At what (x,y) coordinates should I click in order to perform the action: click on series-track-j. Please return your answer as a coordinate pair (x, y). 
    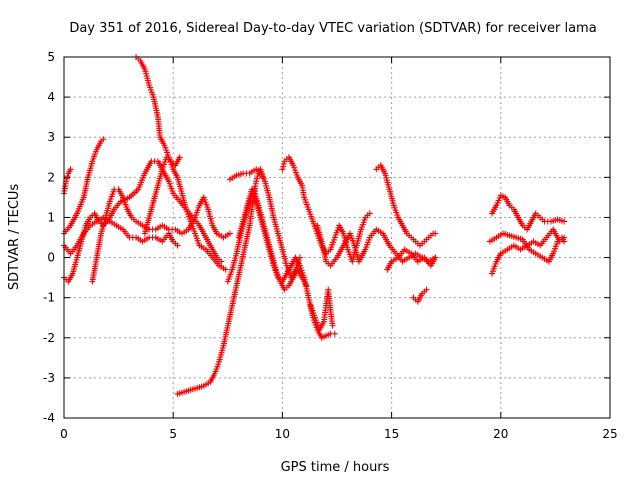
    Looking at the image, I should click on (264, 223).